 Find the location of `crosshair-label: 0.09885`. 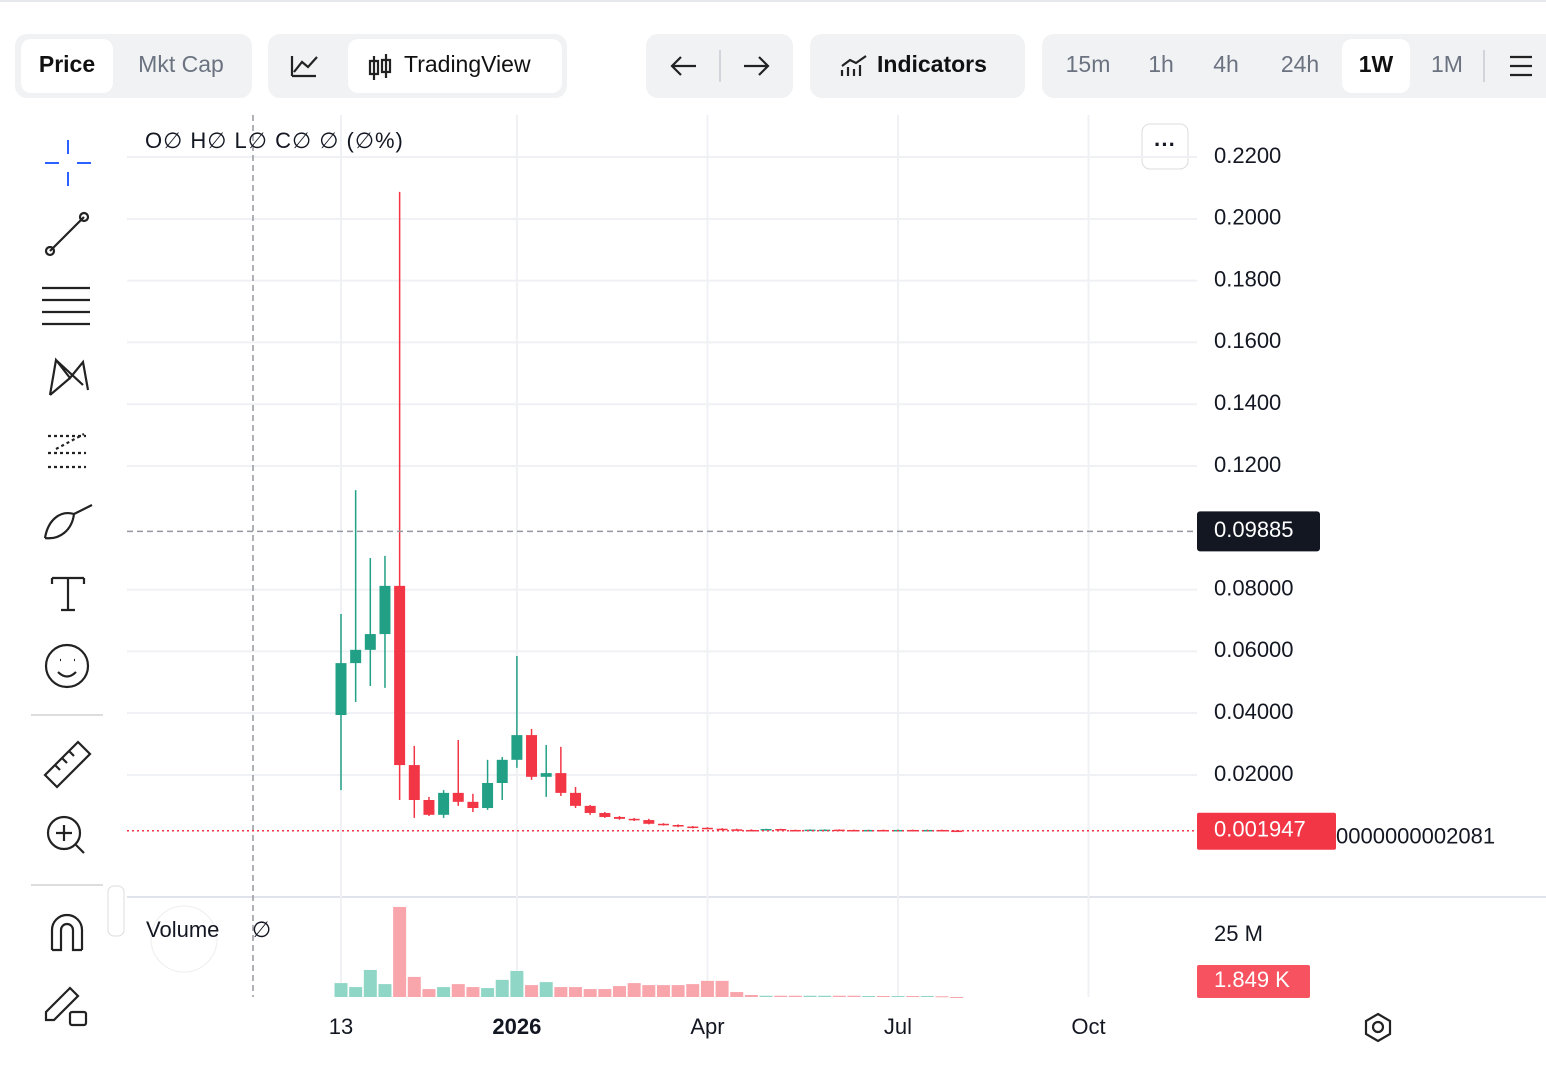

crosshair-label: 0.09885 is located at coordinates (1254, 529).